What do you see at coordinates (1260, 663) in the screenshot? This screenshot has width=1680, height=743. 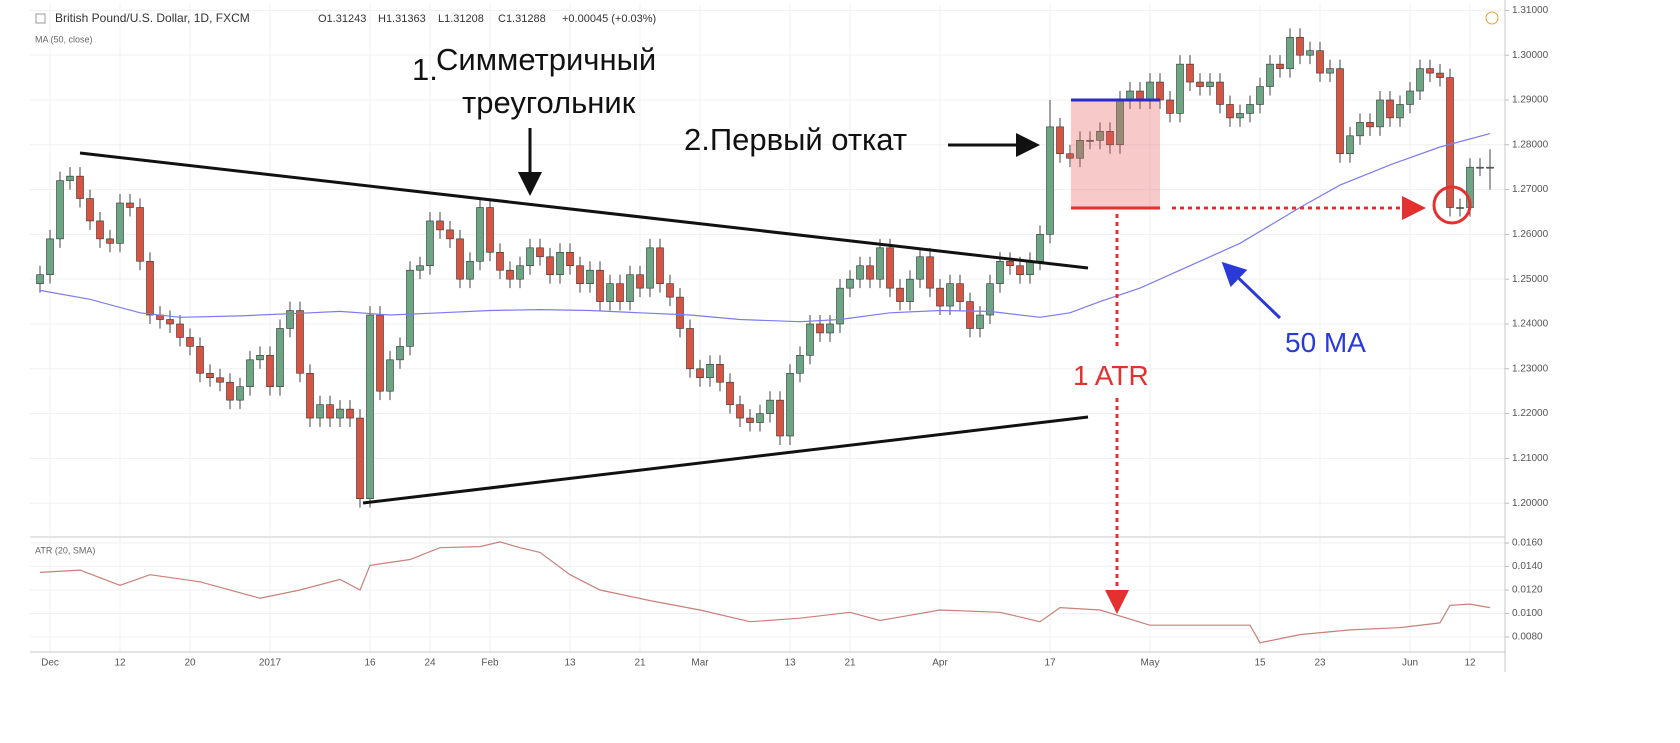 I see `x-tick-label: 15` at bounding box center [1260, 663].